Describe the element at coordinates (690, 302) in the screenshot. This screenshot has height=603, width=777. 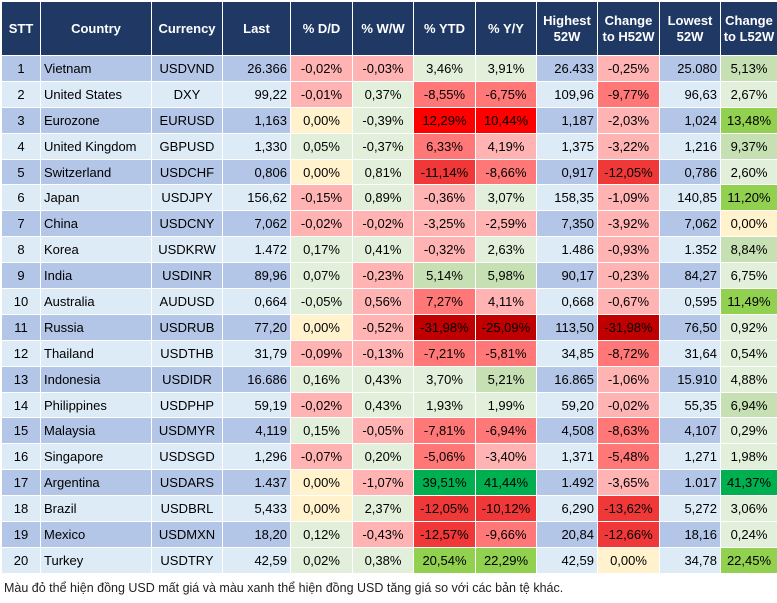
I see `cell-l52: 0,595` at that location.